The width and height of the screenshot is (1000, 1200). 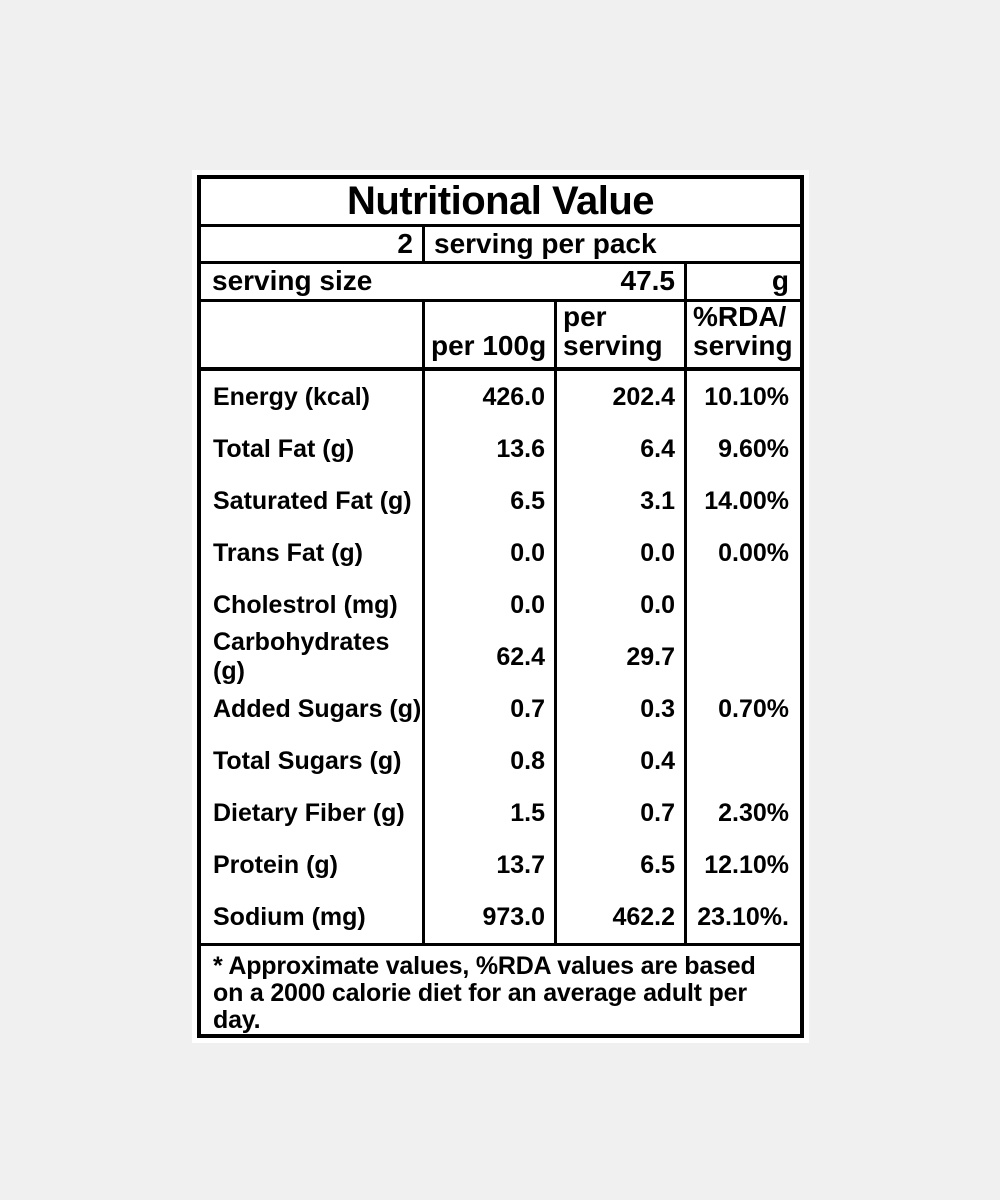 What do you see at coordinates (491, 813) in the screenshot?
I see `row-per100g: 1.5` at bounding box center [491, 813].